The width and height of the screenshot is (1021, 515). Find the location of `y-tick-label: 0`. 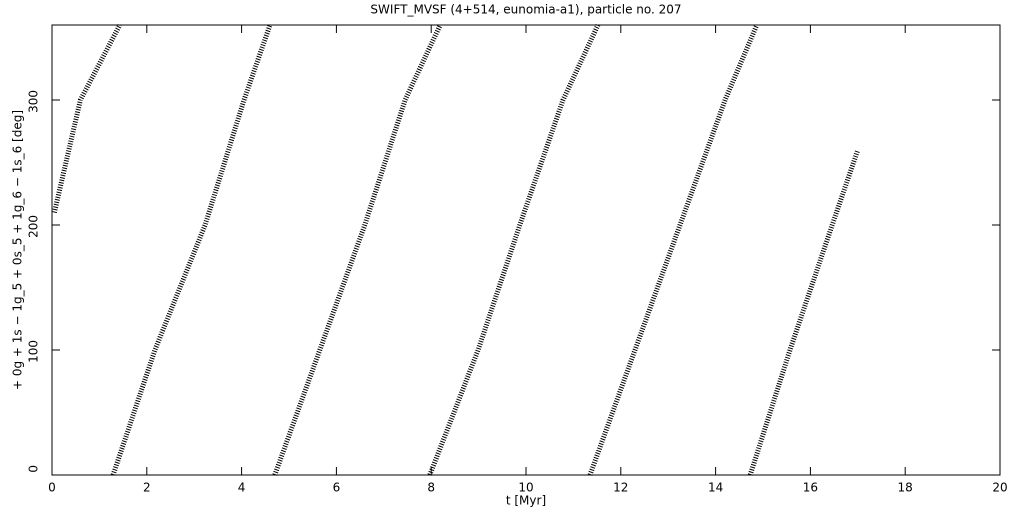

y-tick-label: 0 is located at coordinates (34, 469).